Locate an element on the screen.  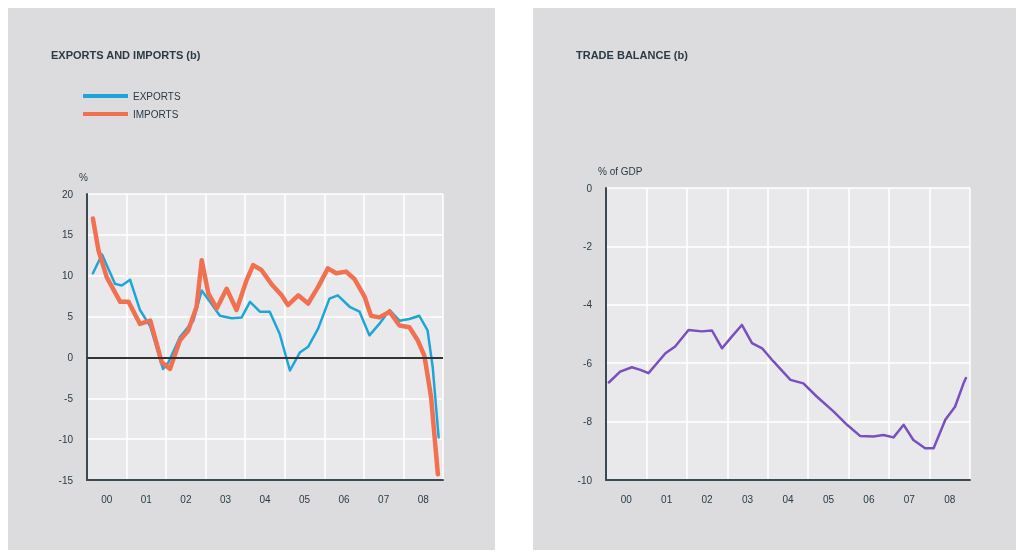
y-tick-label: 15 is located at coordinates (67, 235).